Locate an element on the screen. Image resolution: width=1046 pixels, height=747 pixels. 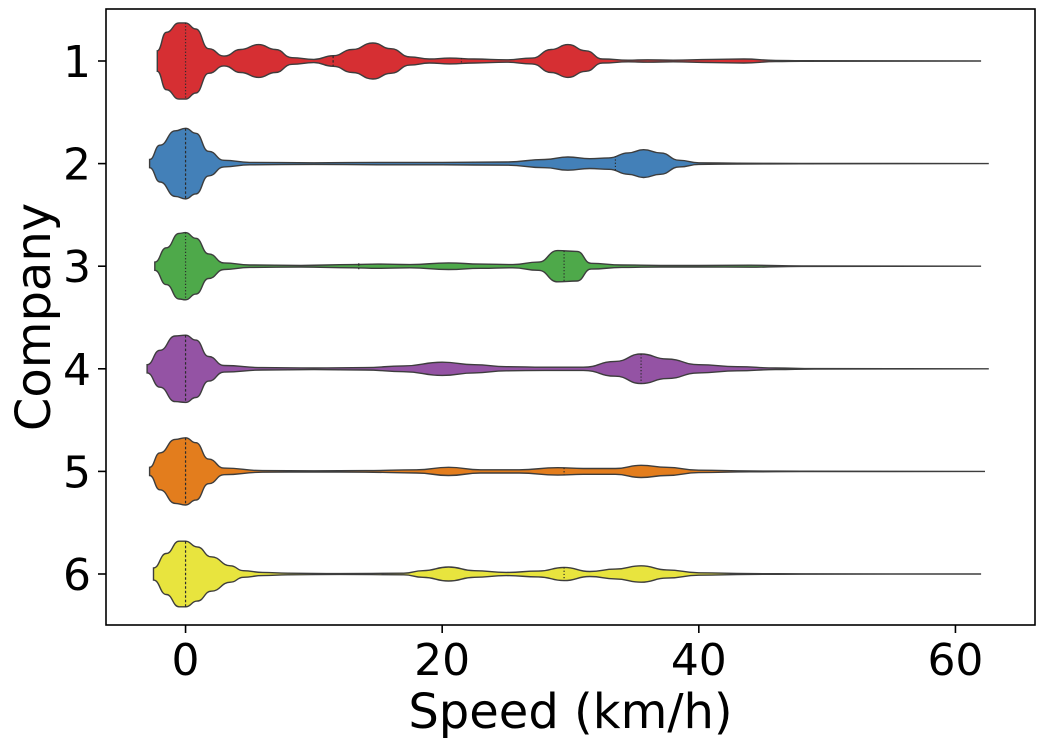
y-tick-label: 6 is located at coordinates (77, 575).